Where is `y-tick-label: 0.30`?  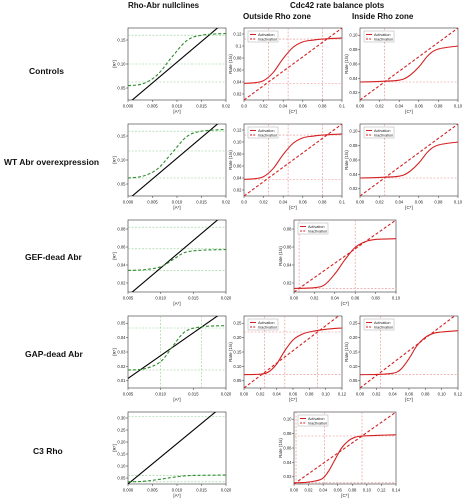 y-tick-label: 0.30 is located at coordinates (121, 417).